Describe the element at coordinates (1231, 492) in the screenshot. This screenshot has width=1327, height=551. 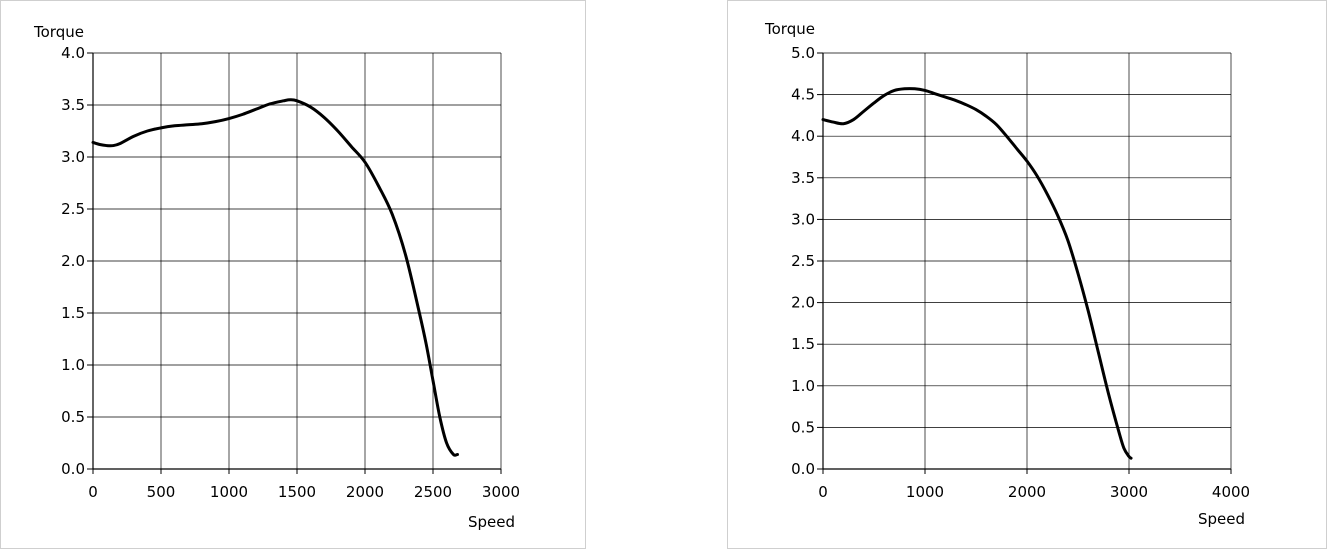
I see `x-tick-label: 4000` at that location.